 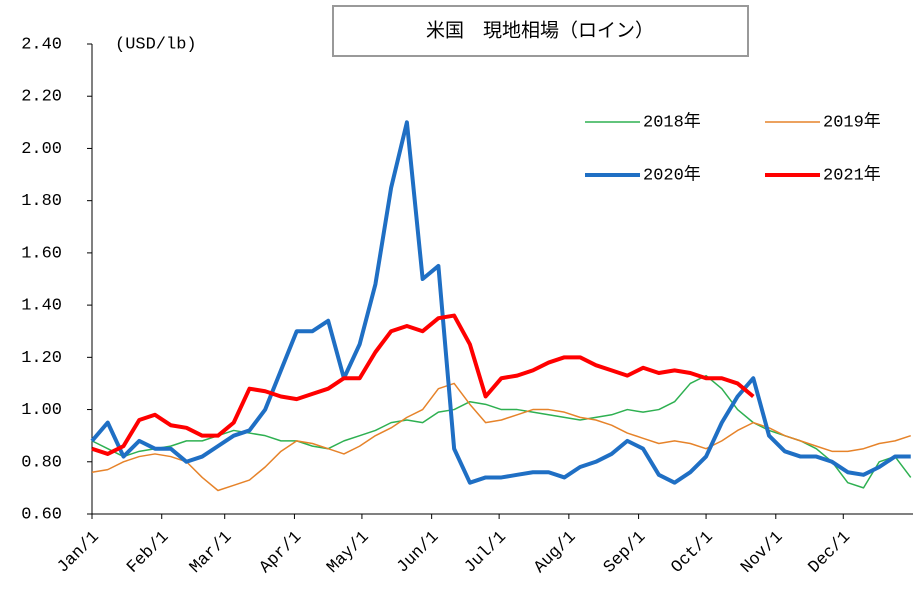 What do you see at coordinates (156, 44) in the screenshot?
I see `y-axis-label: (USD/lb)` at bounding box center [156, 44].